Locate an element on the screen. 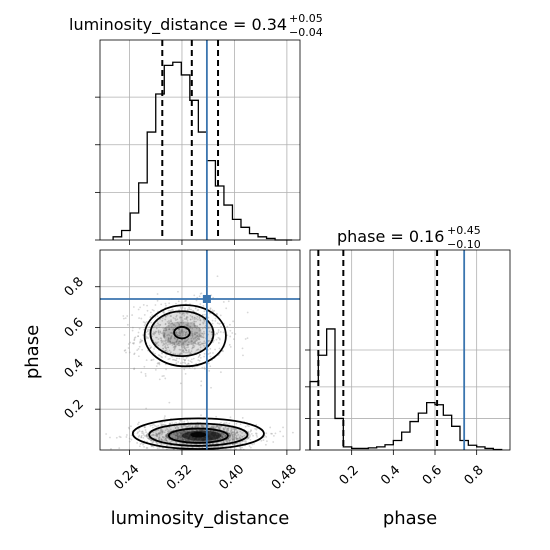  x-axis-label-phase: phase is located at coordinates (410, 518).